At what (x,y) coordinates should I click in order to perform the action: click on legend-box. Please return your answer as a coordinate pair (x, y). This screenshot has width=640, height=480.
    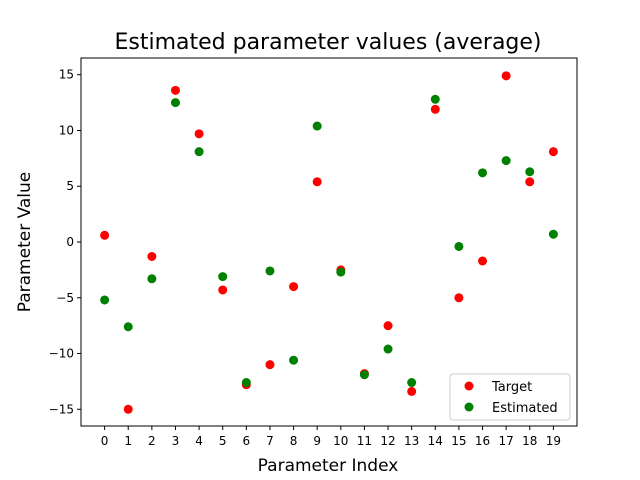
    Looking at the image, I should click on (510, 397).